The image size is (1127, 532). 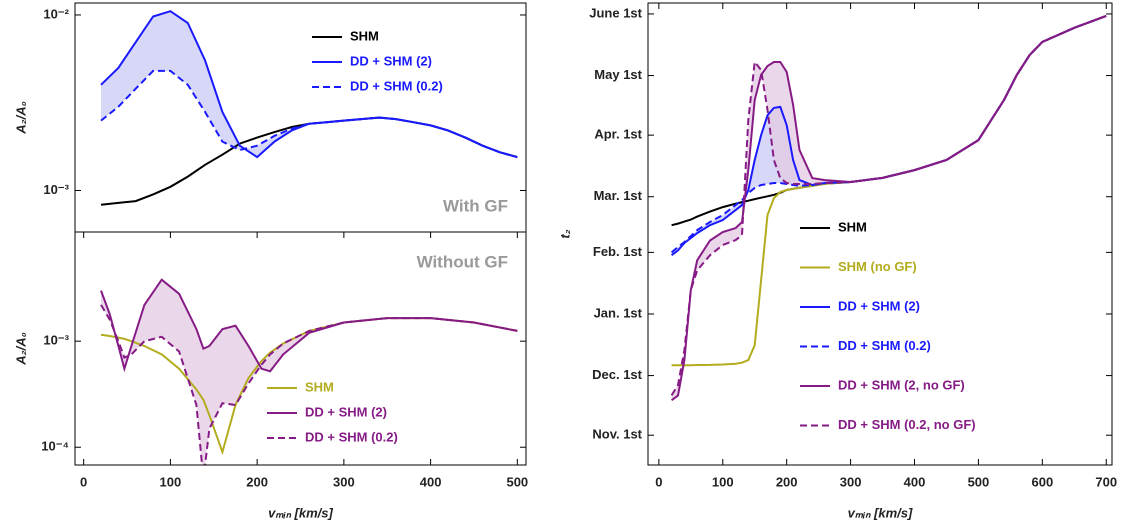 I want to click on x-tick-label: 700, so click(x=1106, y=481).